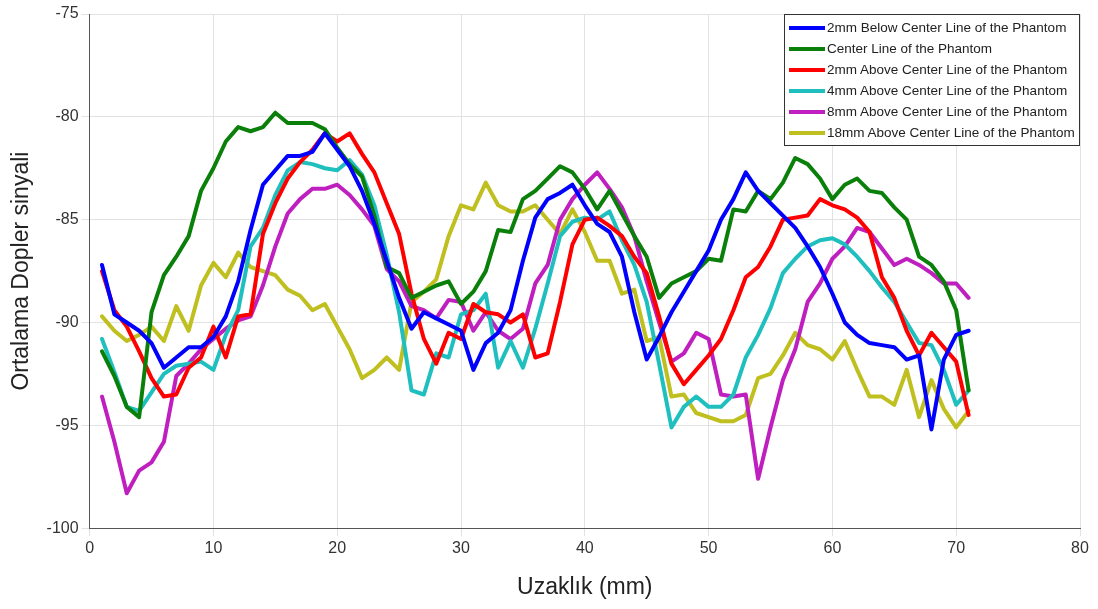 This screenshot has width=1098, height=609. Describe the element at coordinates (67, 321) in the screenshot. I see `y-tick-label: -90` at that location.